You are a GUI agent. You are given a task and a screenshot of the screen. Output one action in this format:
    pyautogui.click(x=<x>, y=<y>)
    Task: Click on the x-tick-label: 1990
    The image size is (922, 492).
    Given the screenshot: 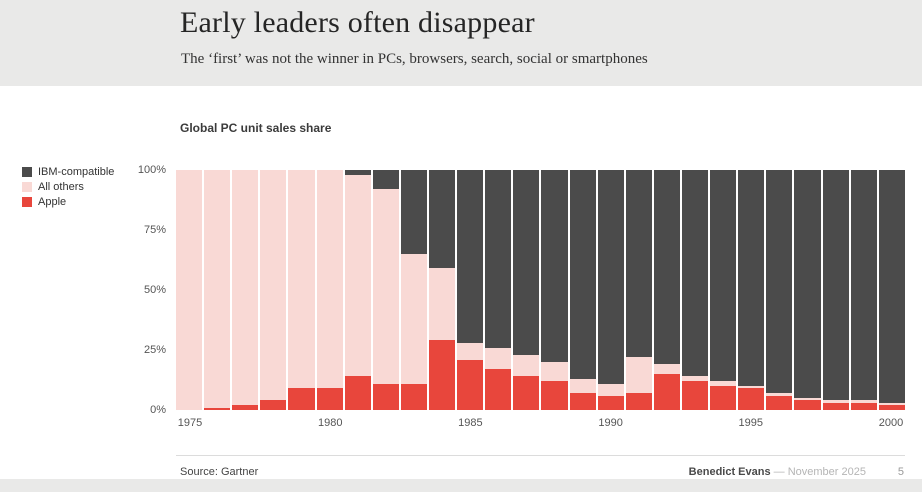 What is the action you would take?
    pyautogui.click(x=610, y=423)
    